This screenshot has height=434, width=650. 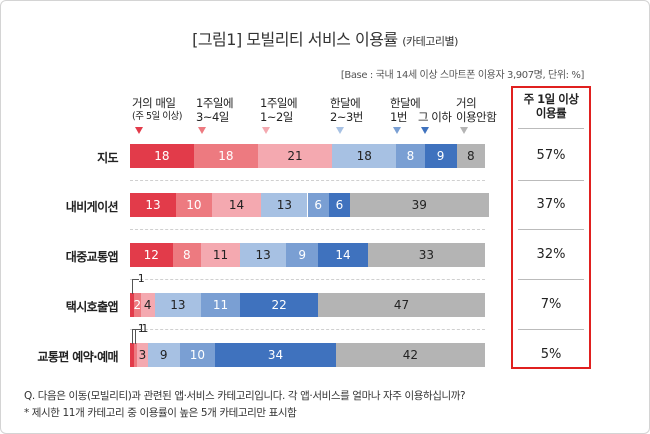 I want to click on row-label: 내비게이션, so click(x=92, y=207).